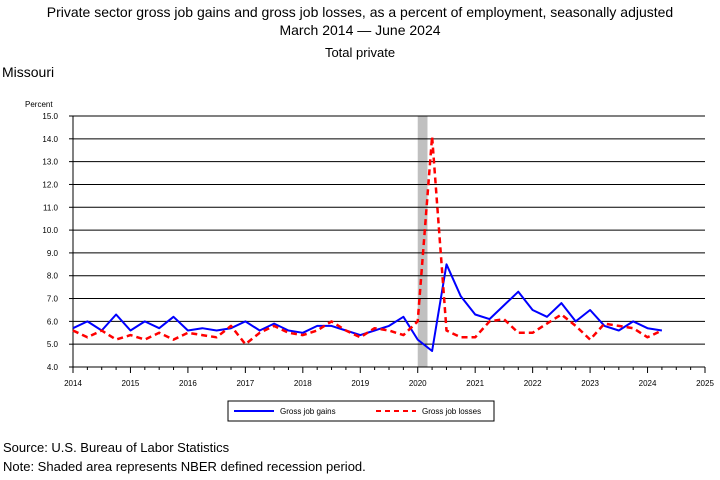  I want to click on y-tick-label: 12.0, so click(50, 184).